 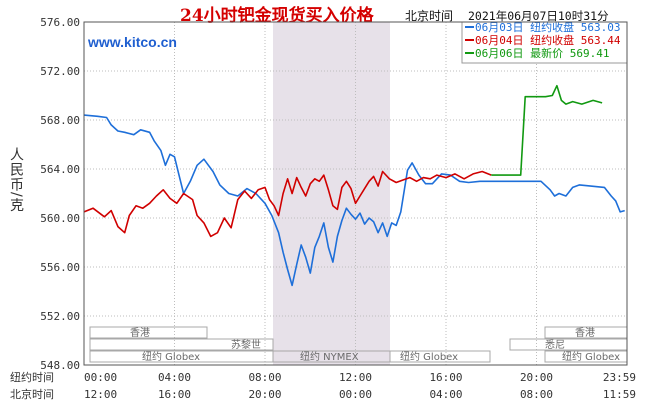 I want to click on y-axis-label: 人民币/克, so click(x=16, y=180).